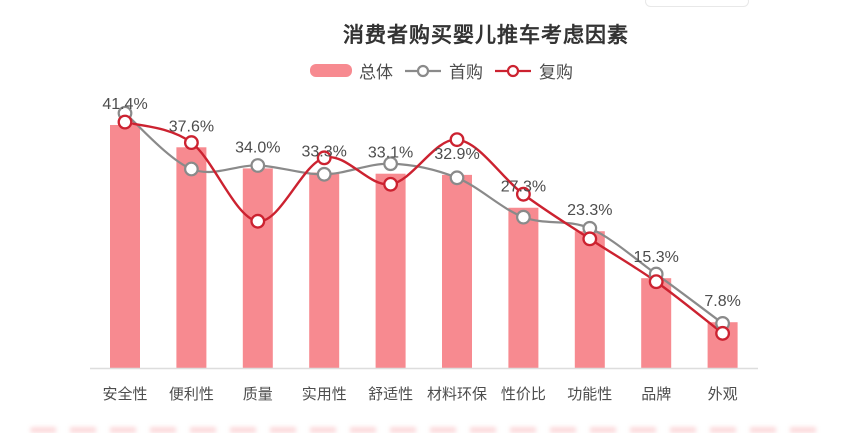 The height and width of the screenshot is (433, 857). I want to click on legend-label-repeat-purchase: 复购, so click(556, 72).